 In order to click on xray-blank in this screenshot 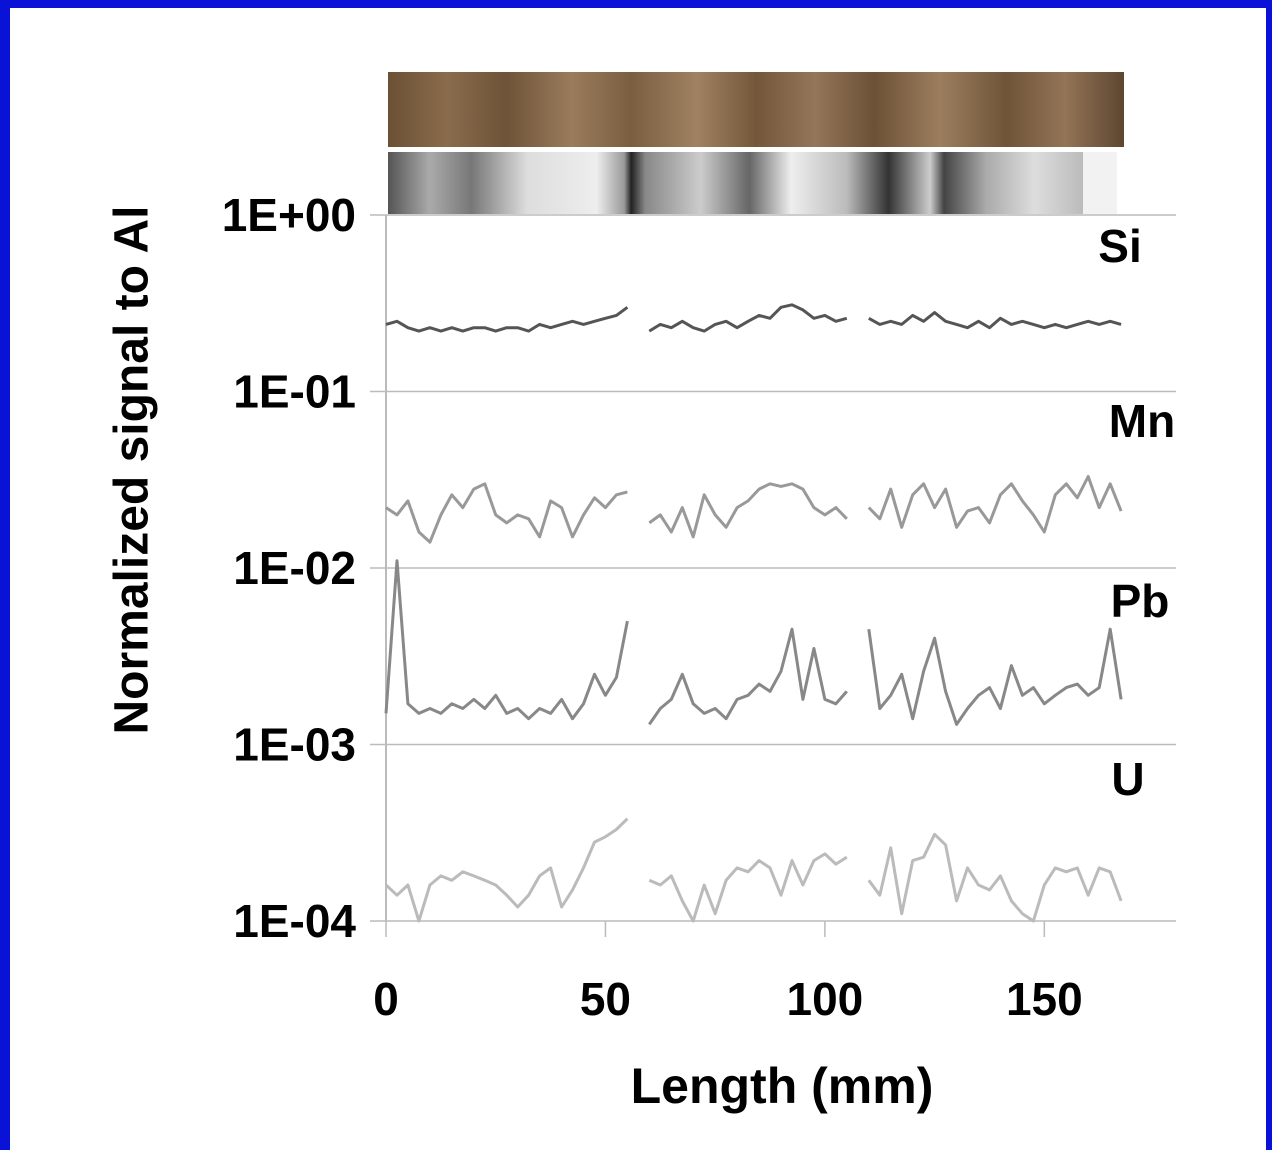, I will do `click(1100, 183)`.